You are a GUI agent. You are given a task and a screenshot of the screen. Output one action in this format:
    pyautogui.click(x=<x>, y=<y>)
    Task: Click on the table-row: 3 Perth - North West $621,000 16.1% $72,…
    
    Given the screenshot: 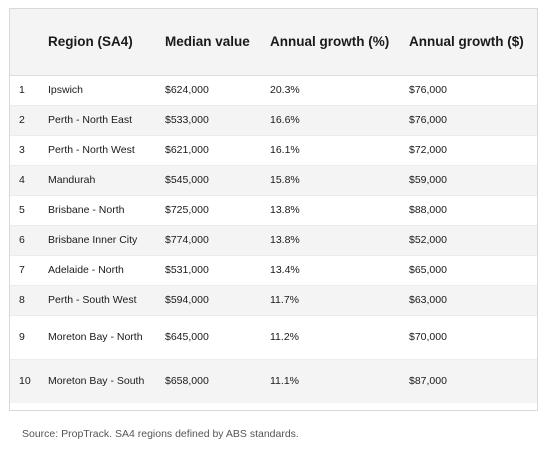 What is the action you would take?
    pyautogui.click(x=273, y=150)
    